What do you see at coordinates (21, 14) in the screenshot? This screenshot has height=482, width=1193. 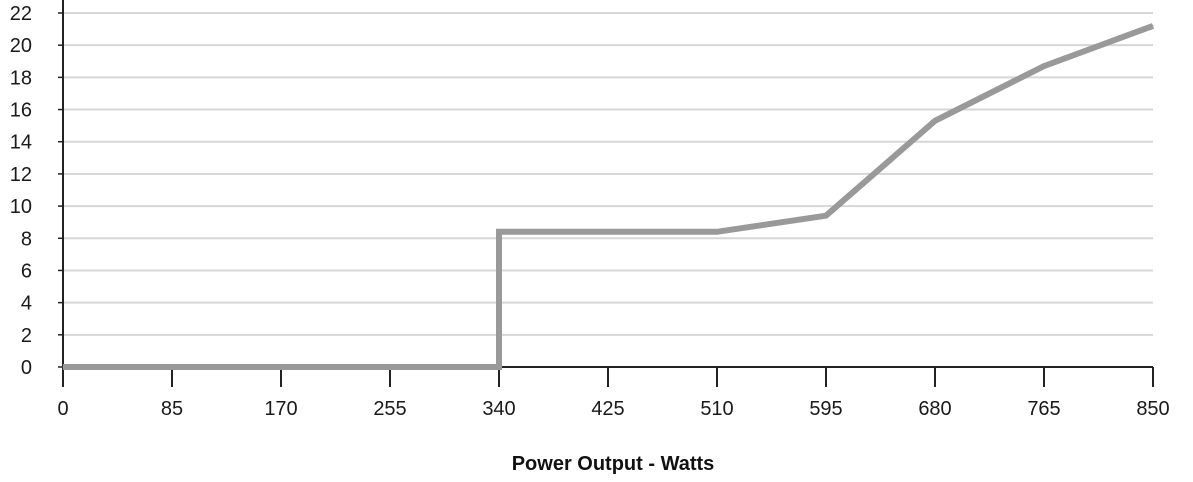 I see `y-tick-label: 22` at bounding box center [21, 14].